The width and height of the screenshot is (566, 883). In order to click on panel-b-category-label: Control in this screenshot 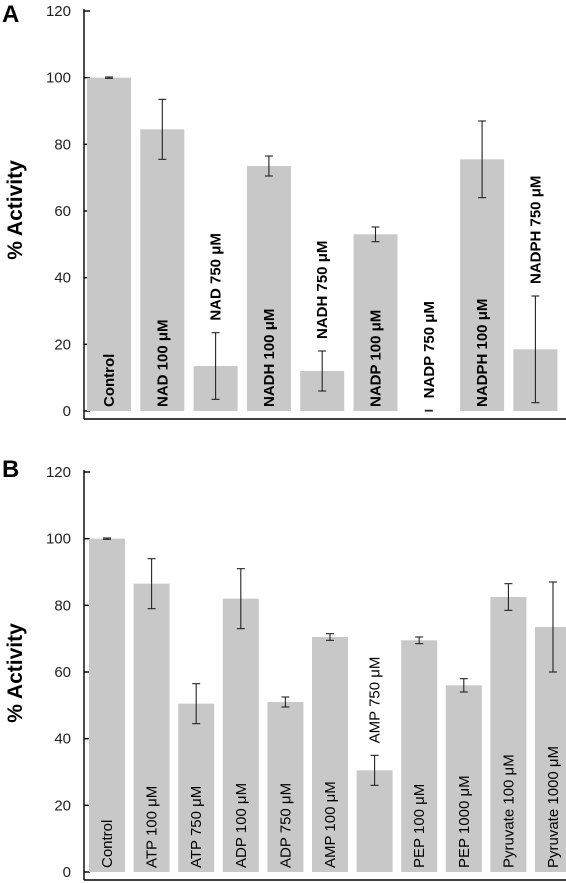, I will do `click(107, 844)`.